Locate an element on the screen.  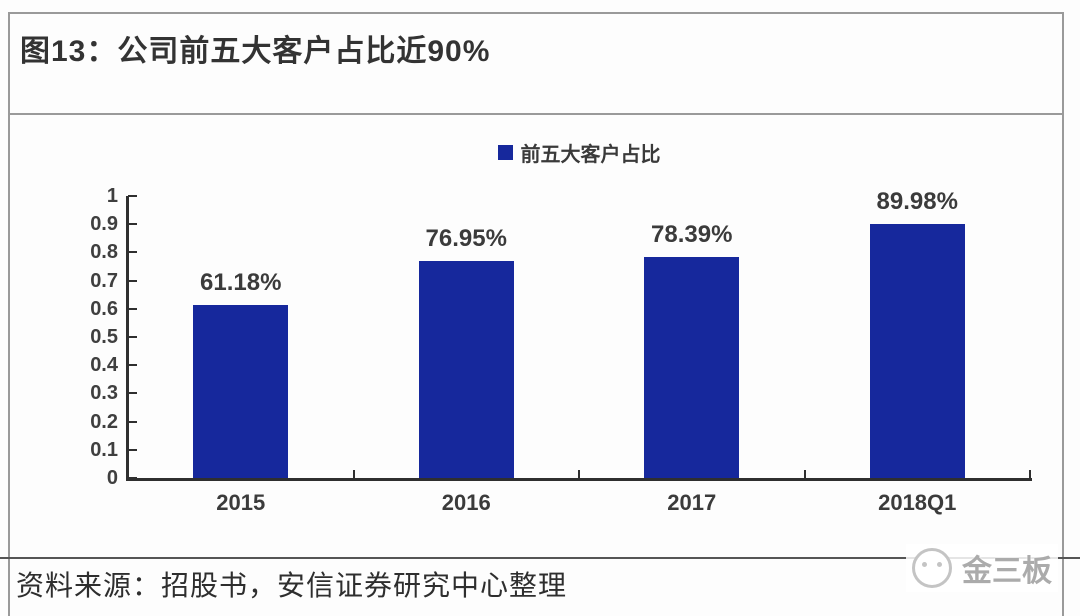
frame-top-border is located at coordinates (536, 13).